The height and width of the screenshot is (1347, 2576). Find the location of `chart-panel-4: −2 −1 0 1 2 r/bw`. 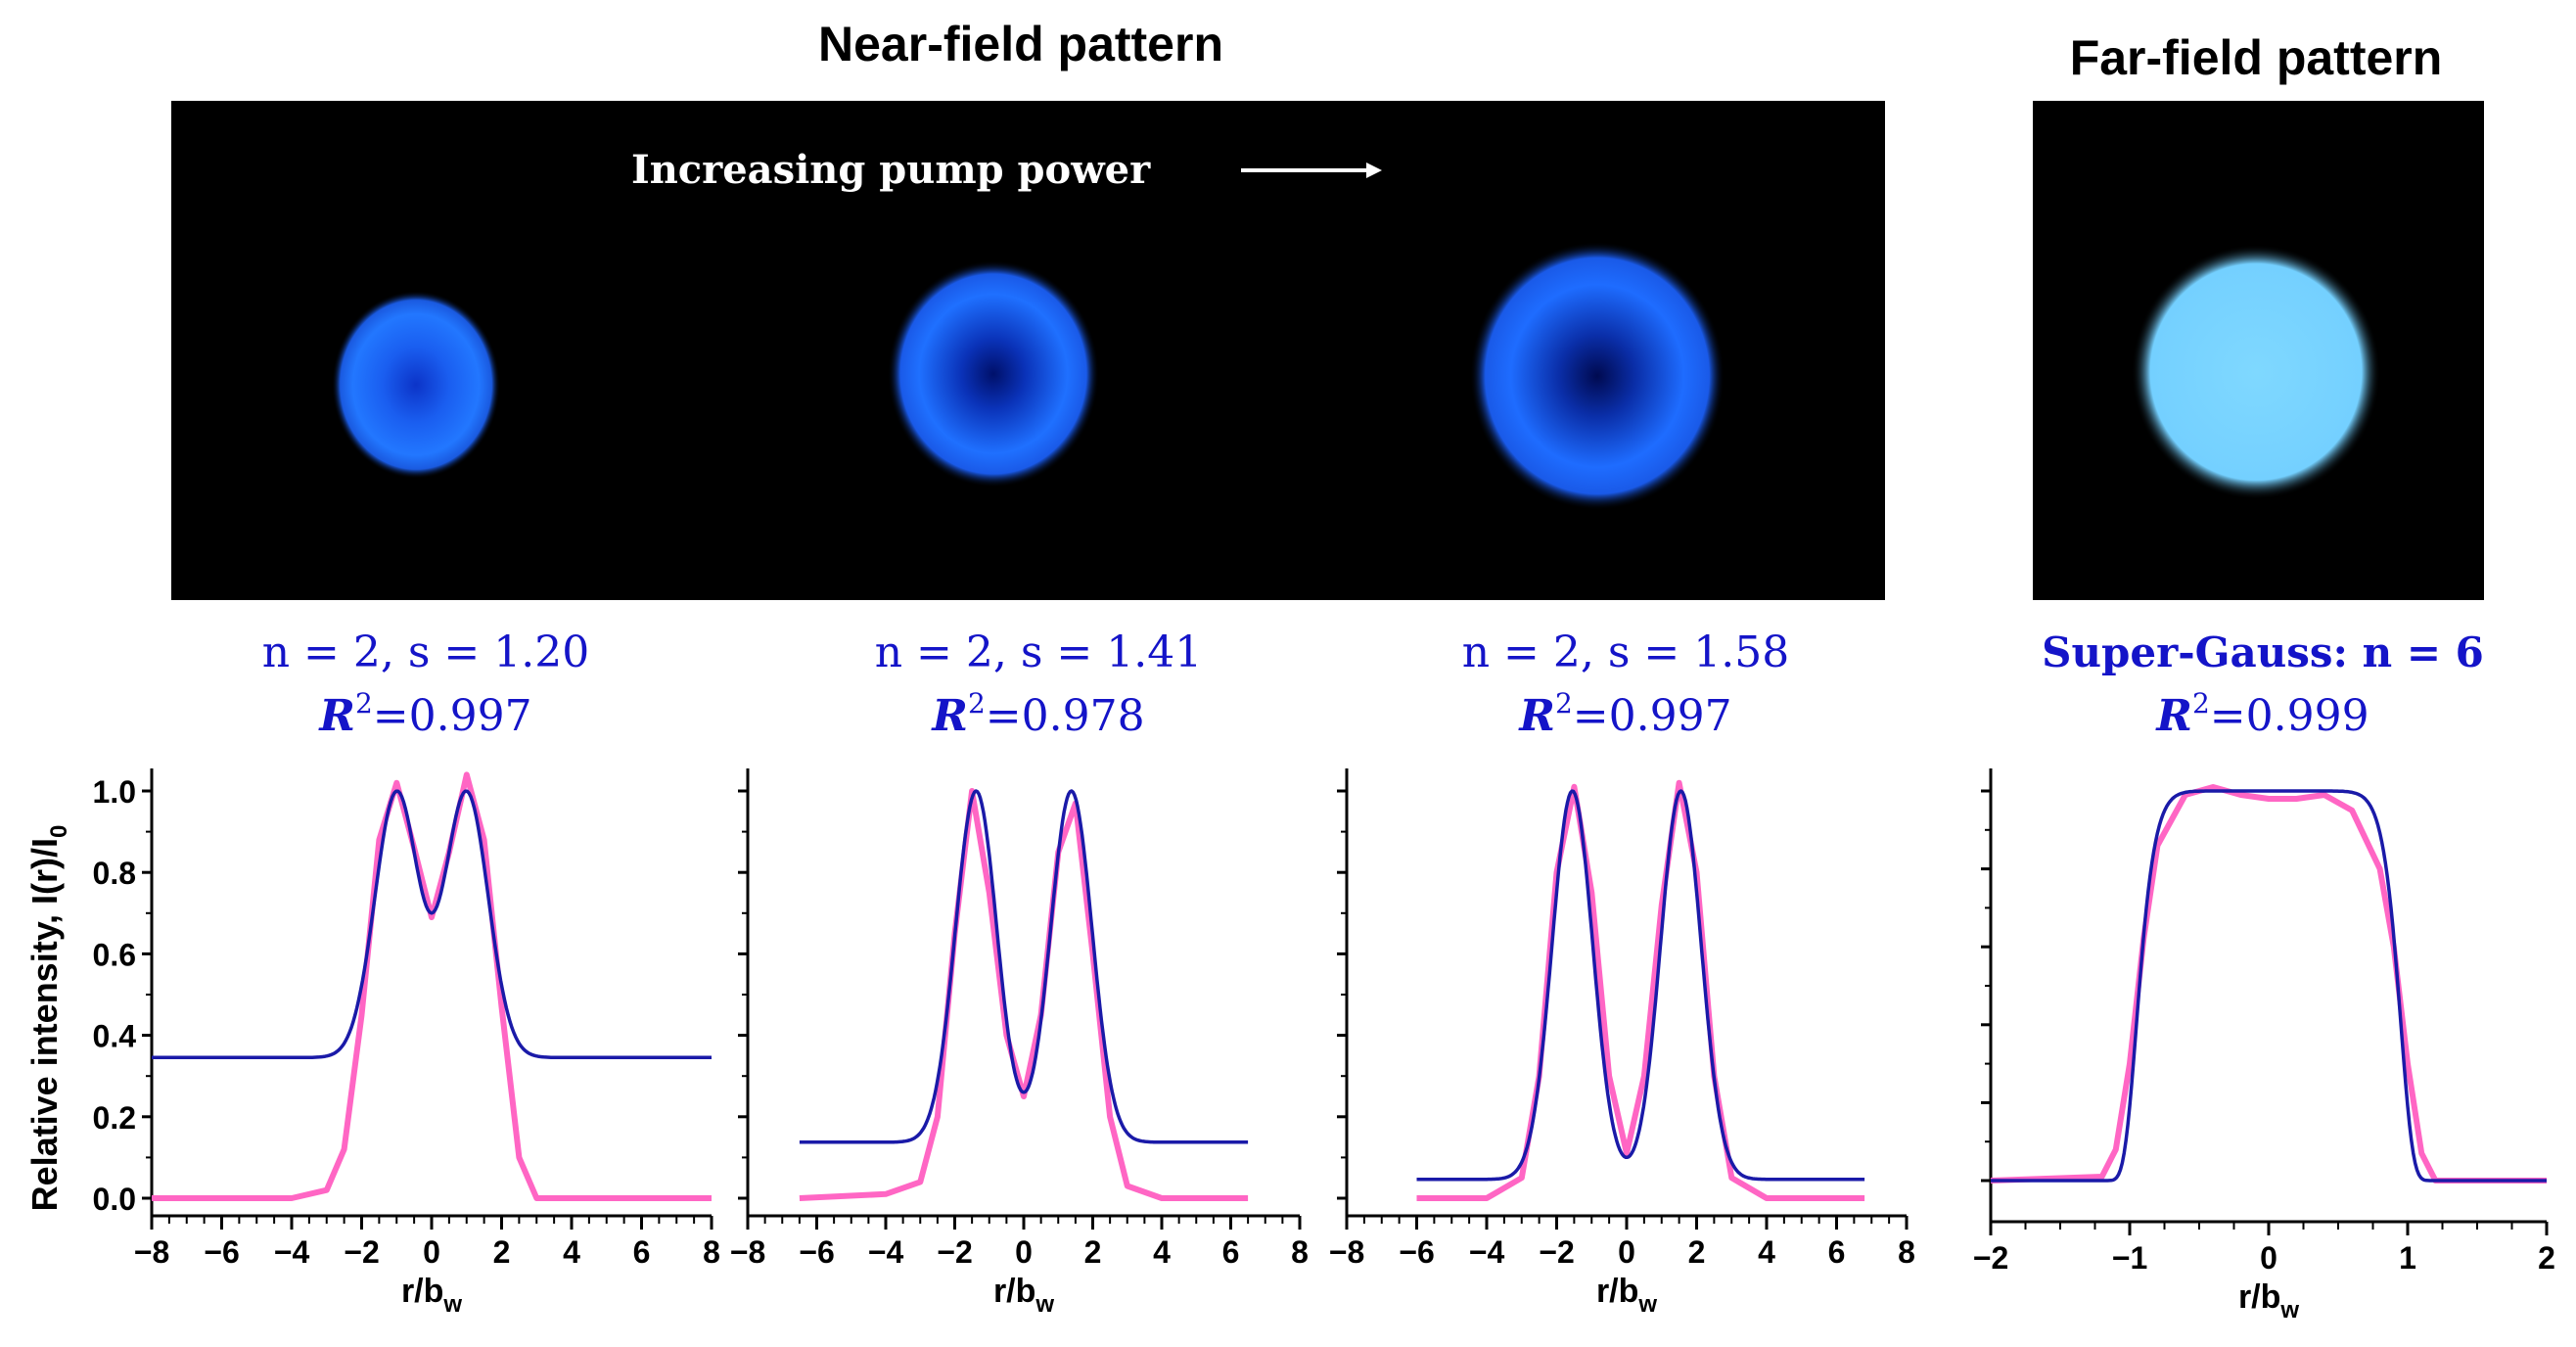

chart-panel-4: −2 −1 0 1 2 r/bw is located at coordinates (2264, 1046).